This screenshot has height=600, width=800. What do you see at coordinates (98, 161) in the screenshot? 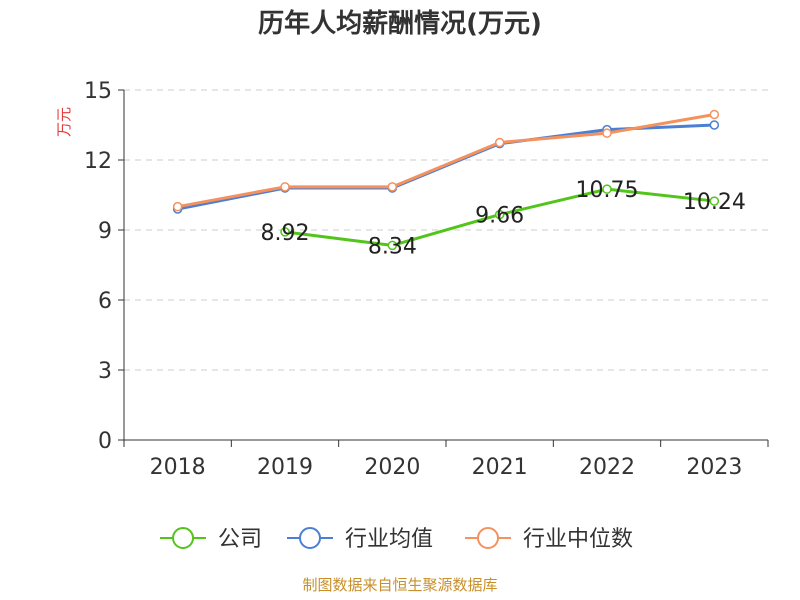
I see `y-tick-label: 12` at bounding box center [98, 161].